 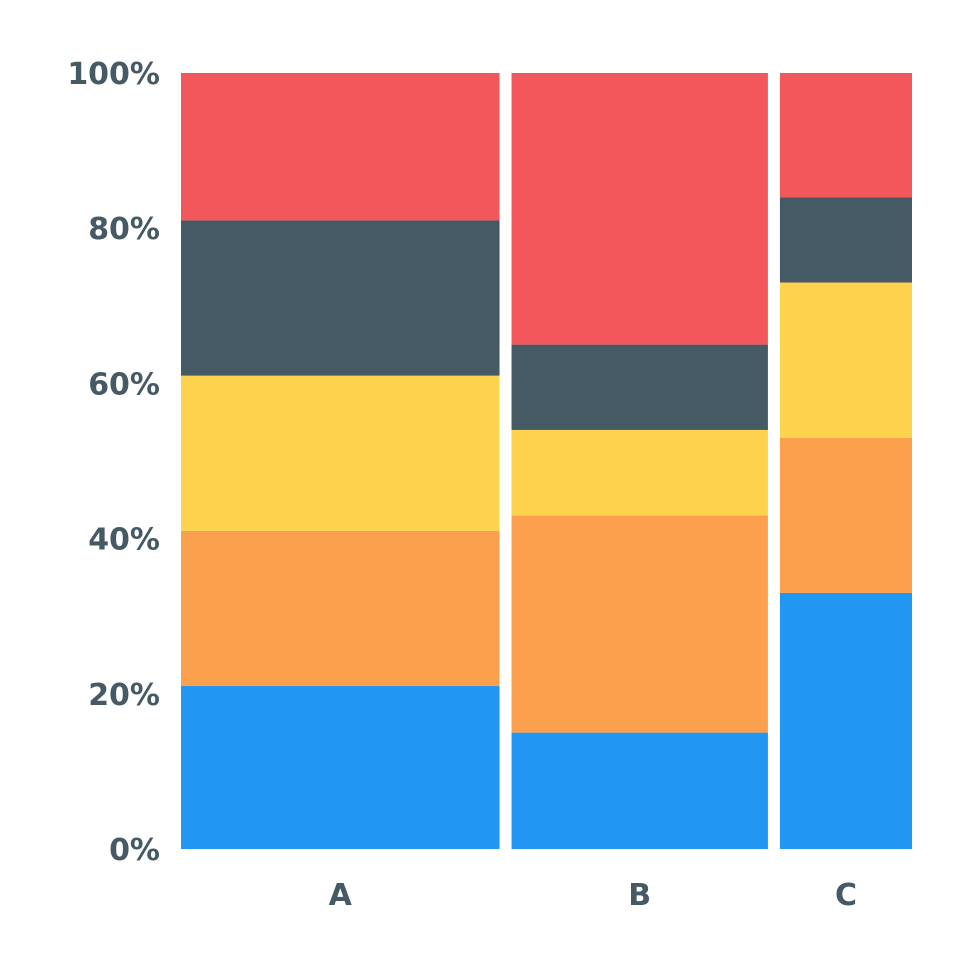 I want to click on y-tick-label: 20%, so click(x=124, y=695).